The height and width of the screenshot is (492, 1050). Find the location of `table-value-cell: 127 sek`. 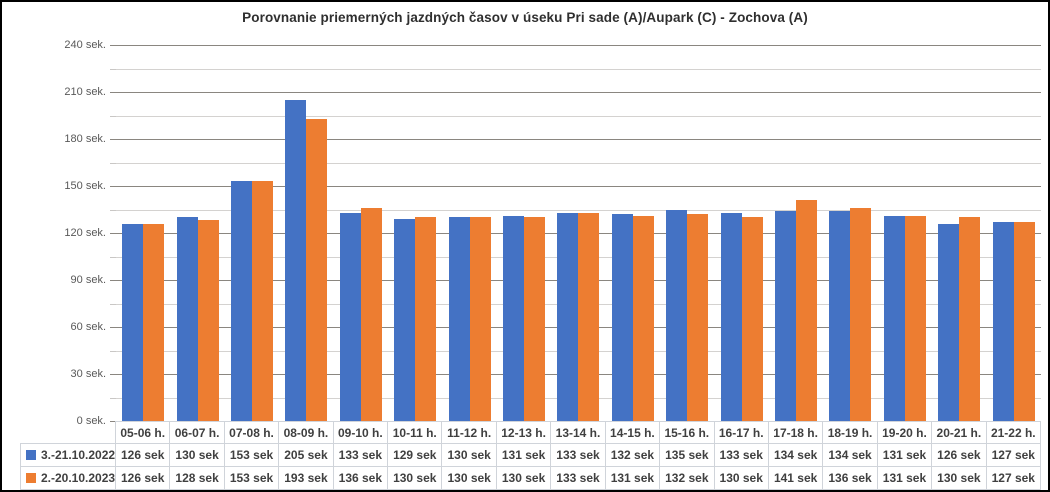

table-value-cell: 127 sek is located at coordinates (1013, 455).